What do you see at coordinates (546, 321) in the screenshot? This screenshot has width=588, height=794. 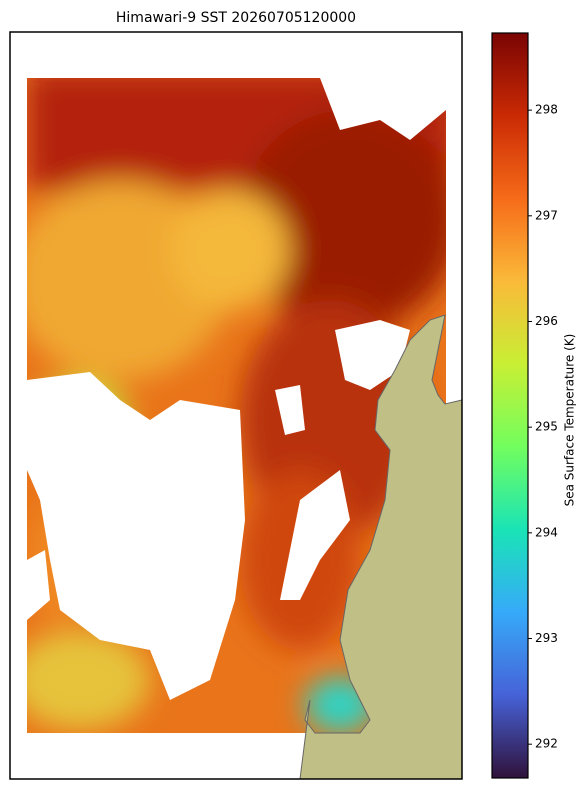 I see `colorbar-tick-label: 296` at bounding box center [546, 321].